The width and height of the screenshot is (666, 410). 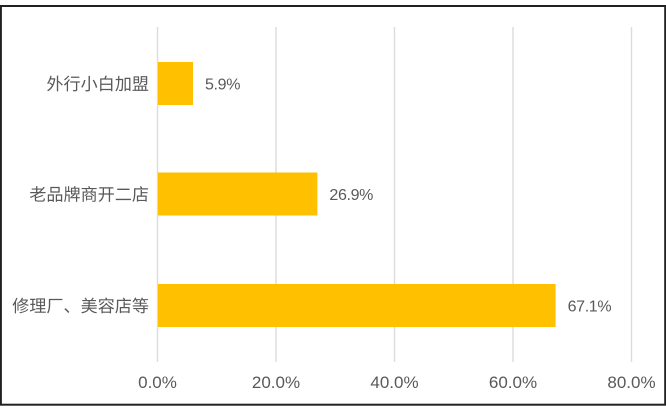 What do you see at coordinates (590, 306) in the screenshot?
I see `svg-text: 67.1%` at bounding box center [590, 306].